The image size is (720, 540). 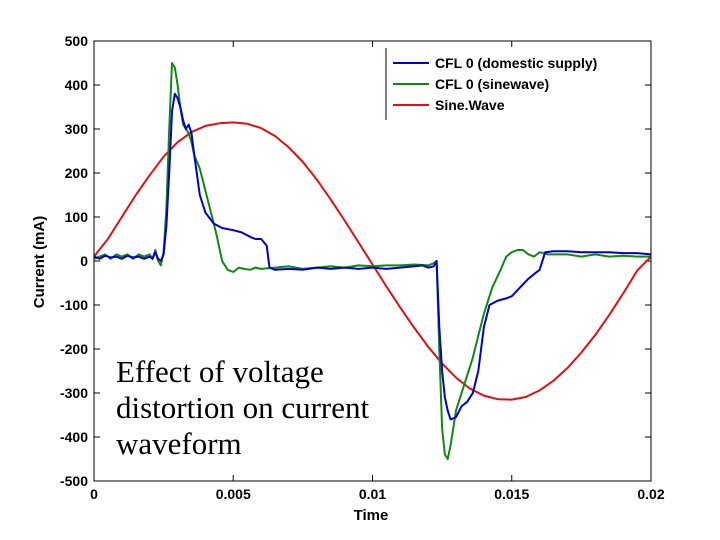 What do you see at coordinates (74, 349) in the screenshot?
I see `y-tick-label: -200` at bounding box center [74, 349].